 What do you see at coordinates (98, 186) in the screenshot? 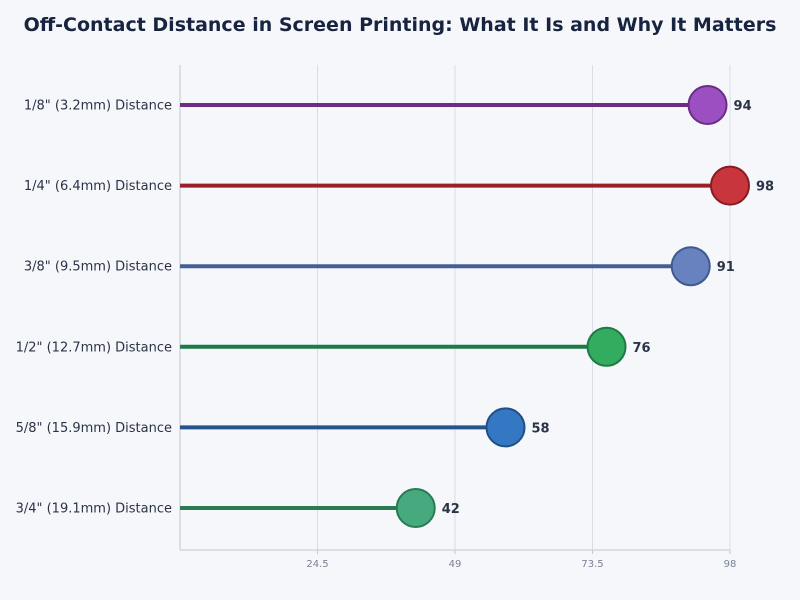
I see `category-label: 1/4" (6.4mm) Distance` at bounding box center [98, 186].